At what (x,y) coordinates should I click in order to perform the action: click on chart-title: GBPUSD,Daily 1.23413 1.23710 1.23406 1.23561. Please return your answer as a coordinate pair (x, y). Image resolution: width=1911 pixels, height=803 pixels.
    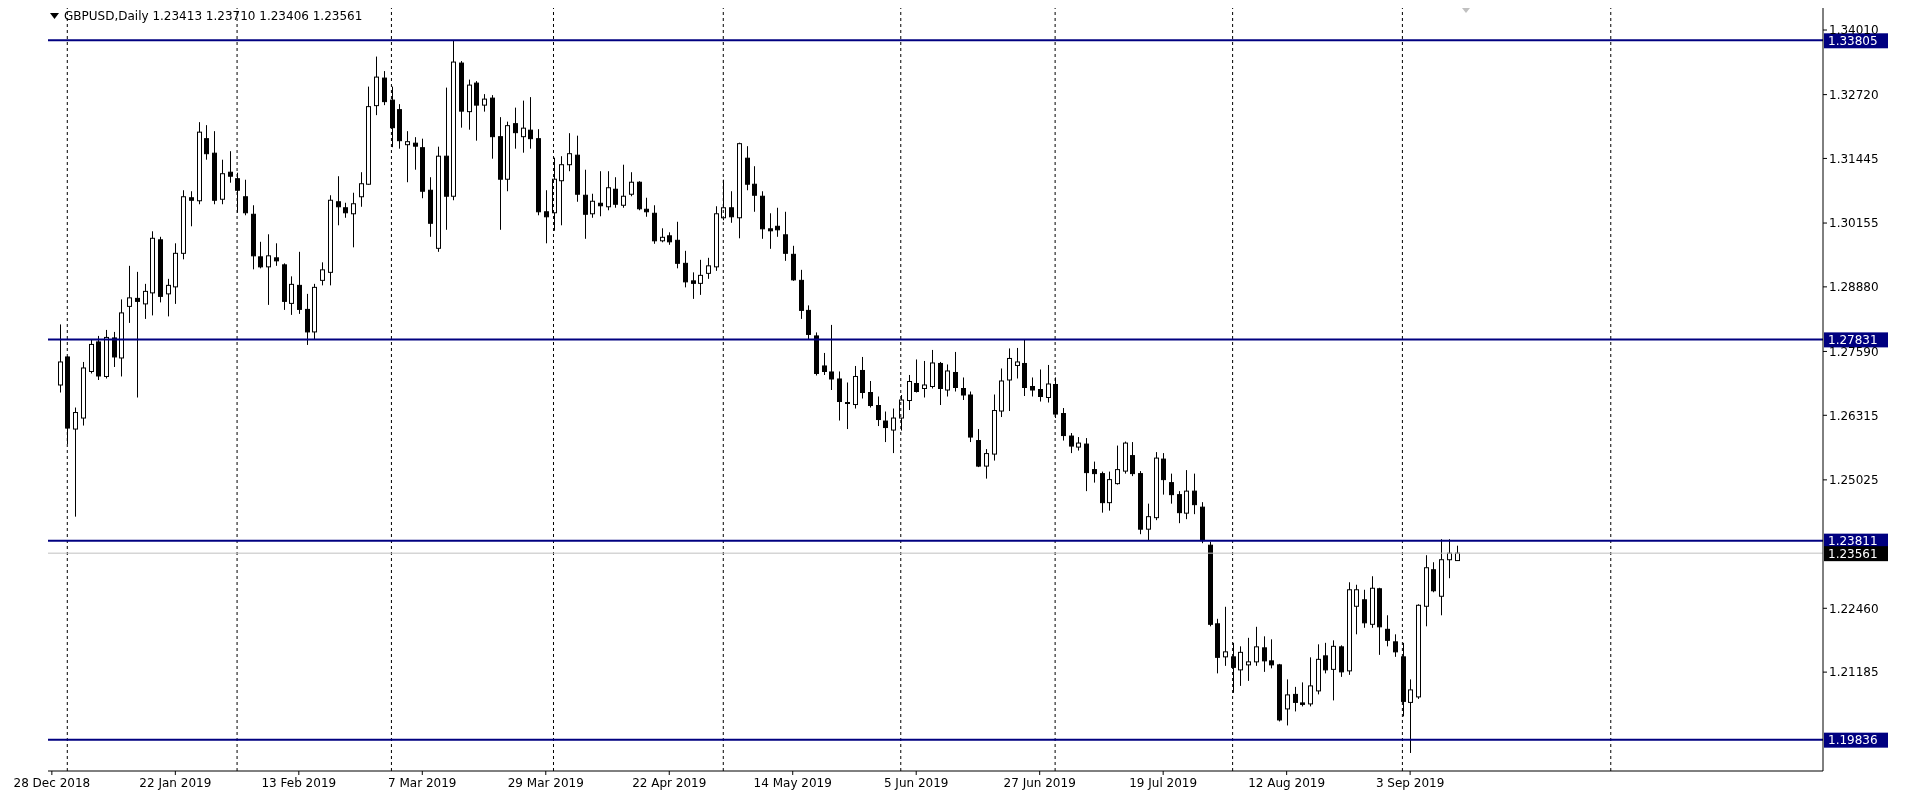
    Looking at the image, I should click on (213, 16).